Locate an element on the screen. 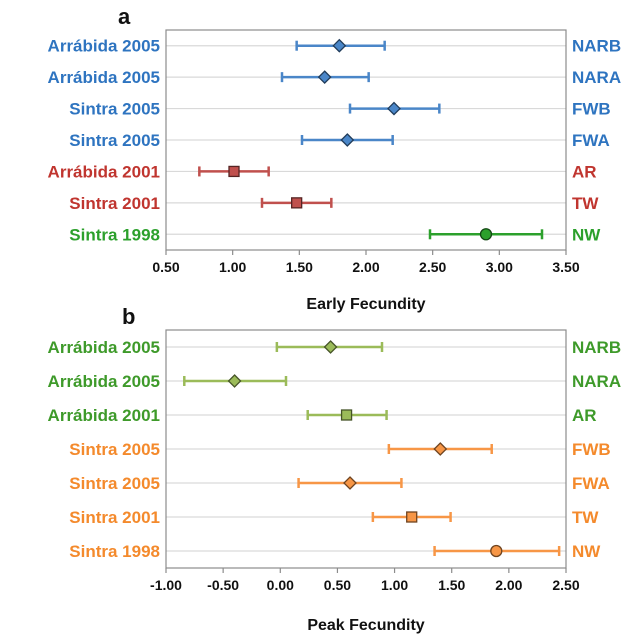  x-tick-label: -0.50 is located at coordinates (223, 585).